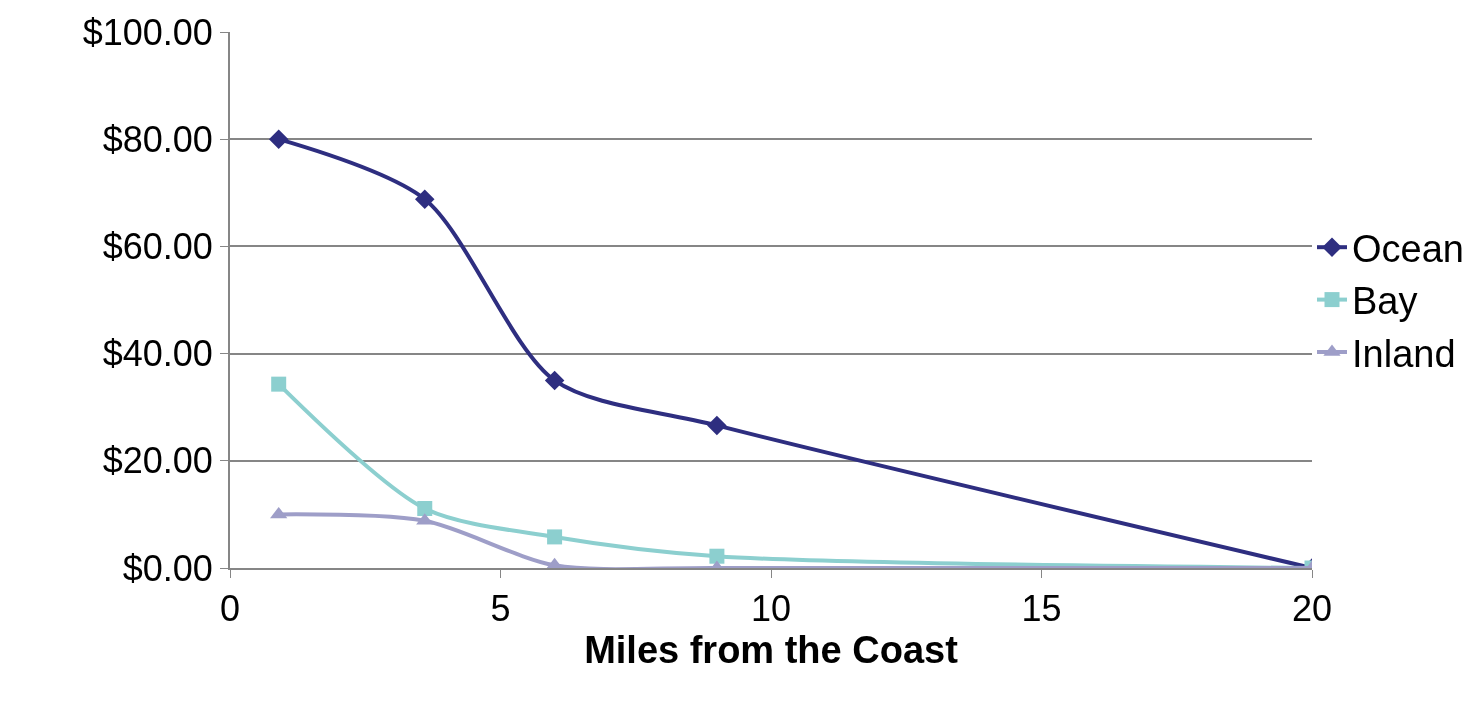  I want to click on x-axis-title: Miles from the Coast, so click(771, 650).